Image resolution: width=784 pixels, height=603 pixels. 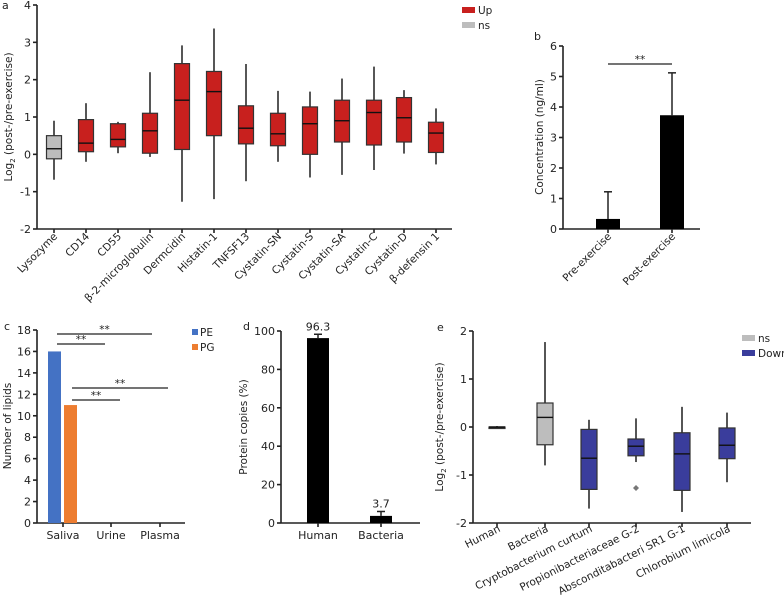 What do you see at coordinates (553, 46) in the screenshot?
I see `y-tick-label: 6` at bounding box center [553, 46].